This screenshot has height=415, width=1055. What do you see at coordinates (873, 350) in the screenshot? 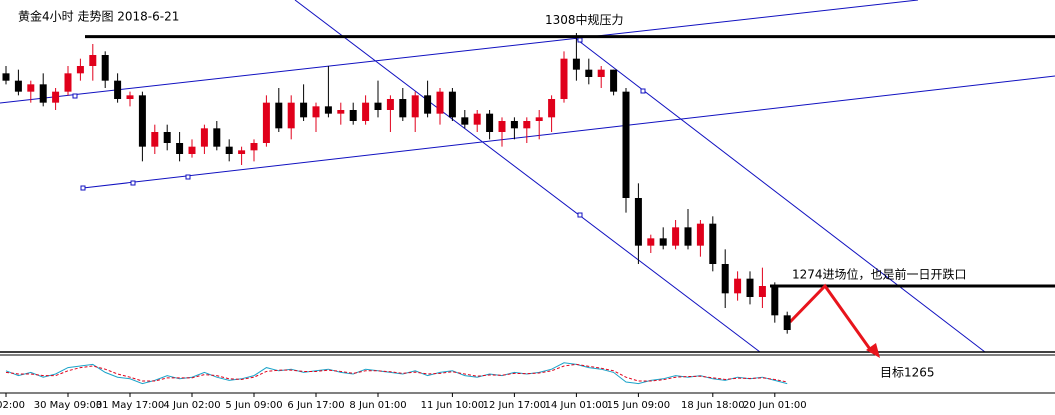
I see `arrow-head` at bounding box center [873, 350].